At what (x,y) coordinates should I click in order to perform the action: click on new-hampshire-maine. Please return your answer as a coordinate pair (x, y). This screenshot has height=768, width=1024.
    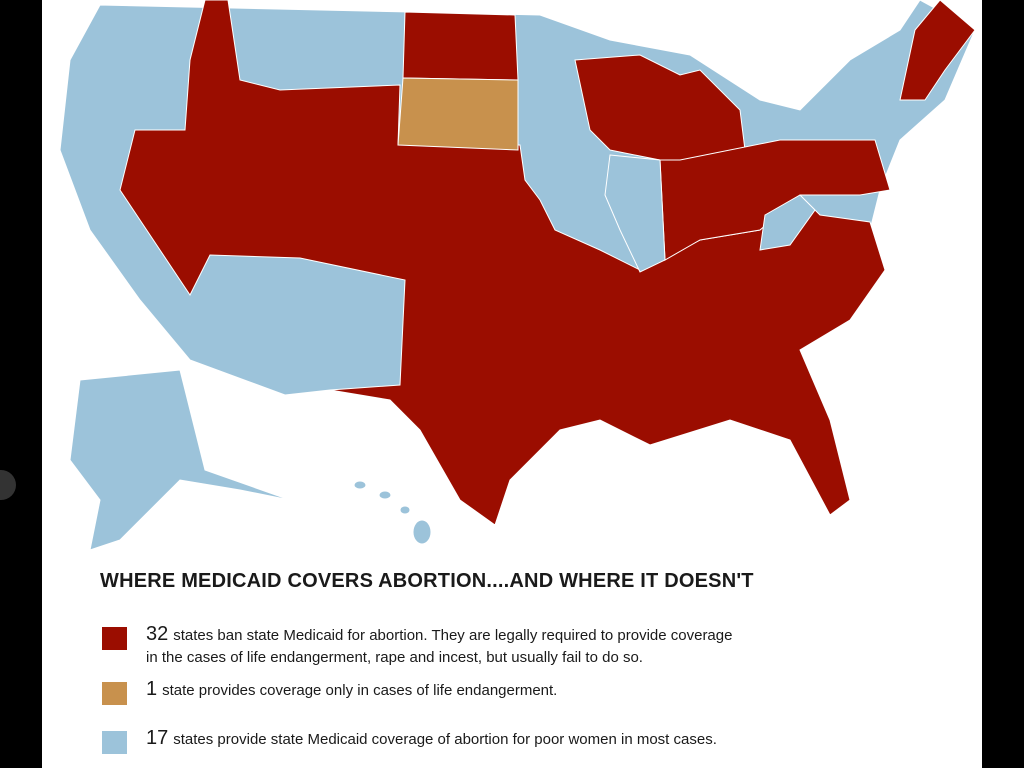
    Looking at the image, I should click on (937, 50).